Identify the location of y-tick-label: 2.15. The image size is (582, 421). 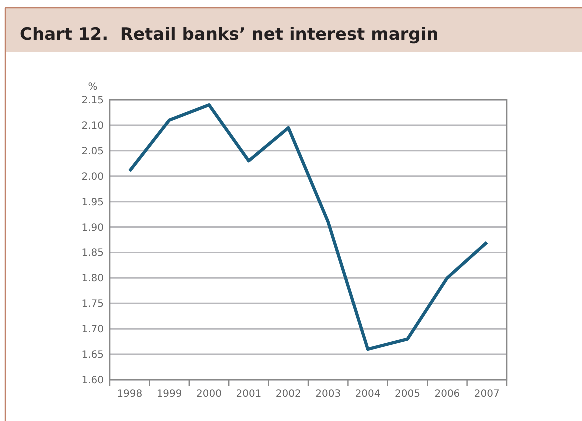
(93, 101).